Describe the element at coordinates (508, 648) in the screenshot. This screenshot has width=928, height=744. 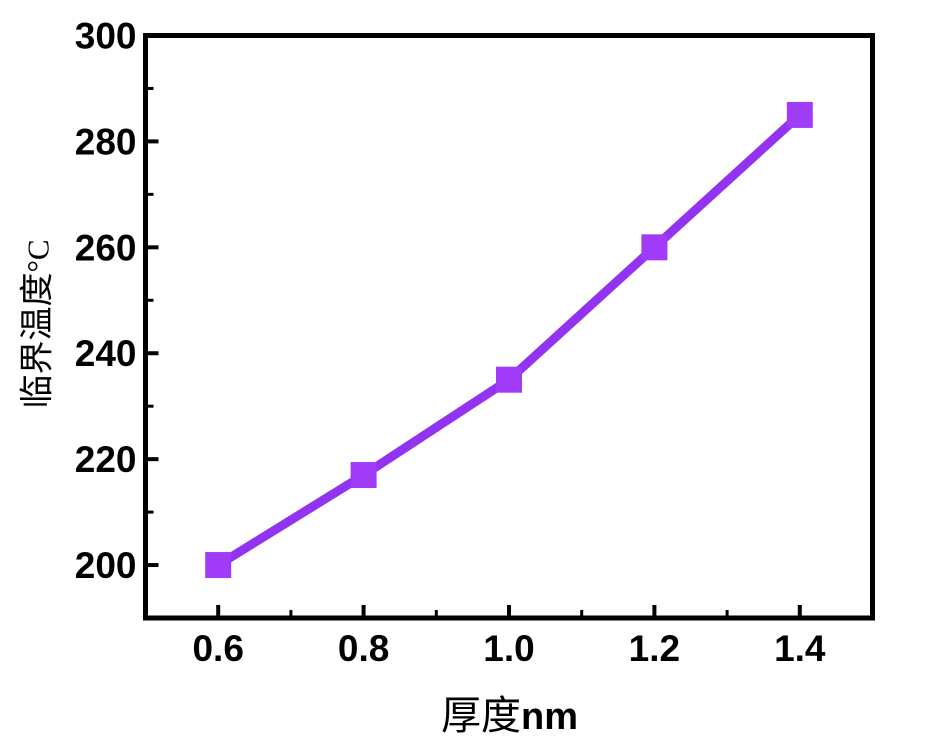
I see `x-tick-label: 1.0` at that location.